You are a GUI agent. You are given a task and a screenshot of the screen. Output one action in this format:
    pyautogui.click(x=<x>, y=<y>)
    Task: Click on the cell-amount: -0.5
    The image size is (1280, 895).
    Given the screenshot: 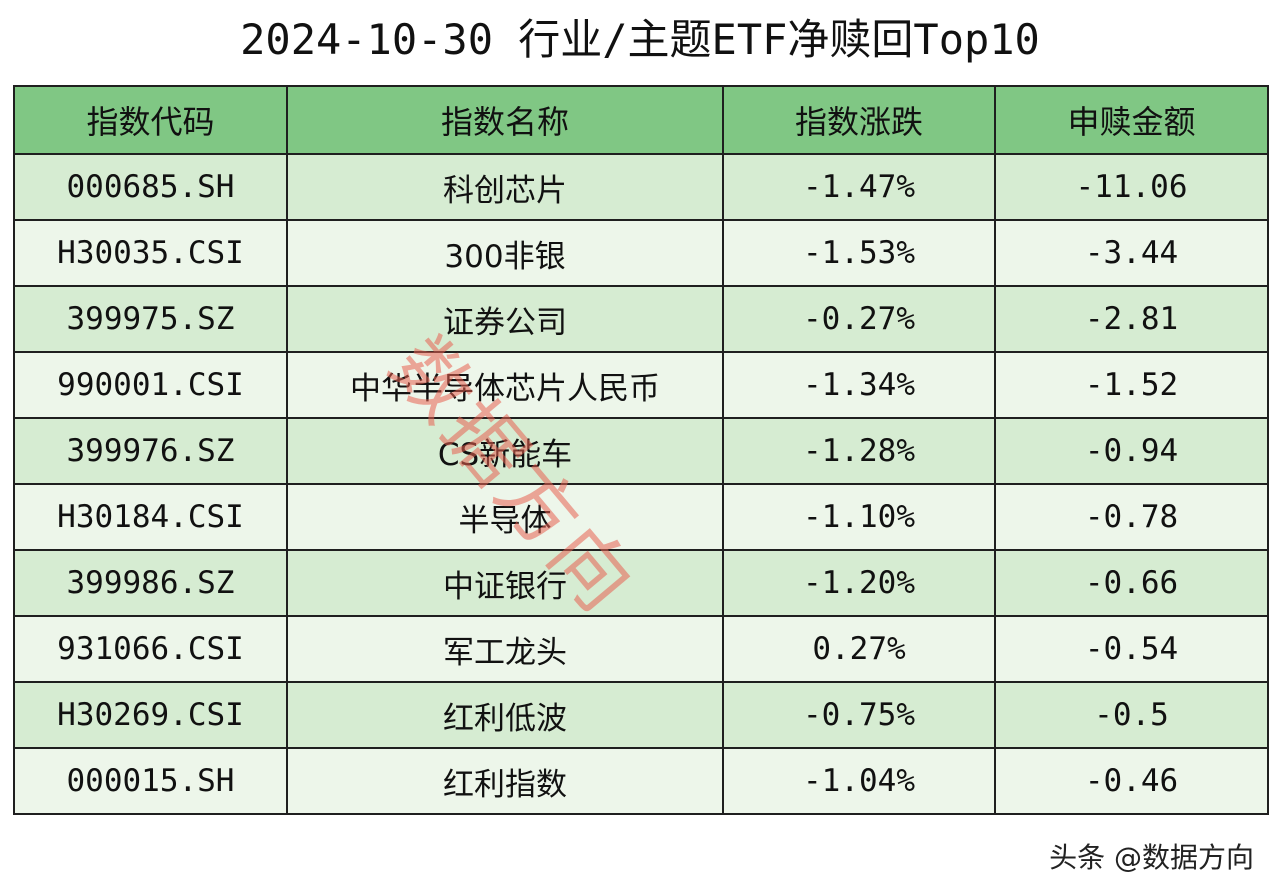 What is the action you would take?
    pyautogui.click(x=1131, y=715)
    